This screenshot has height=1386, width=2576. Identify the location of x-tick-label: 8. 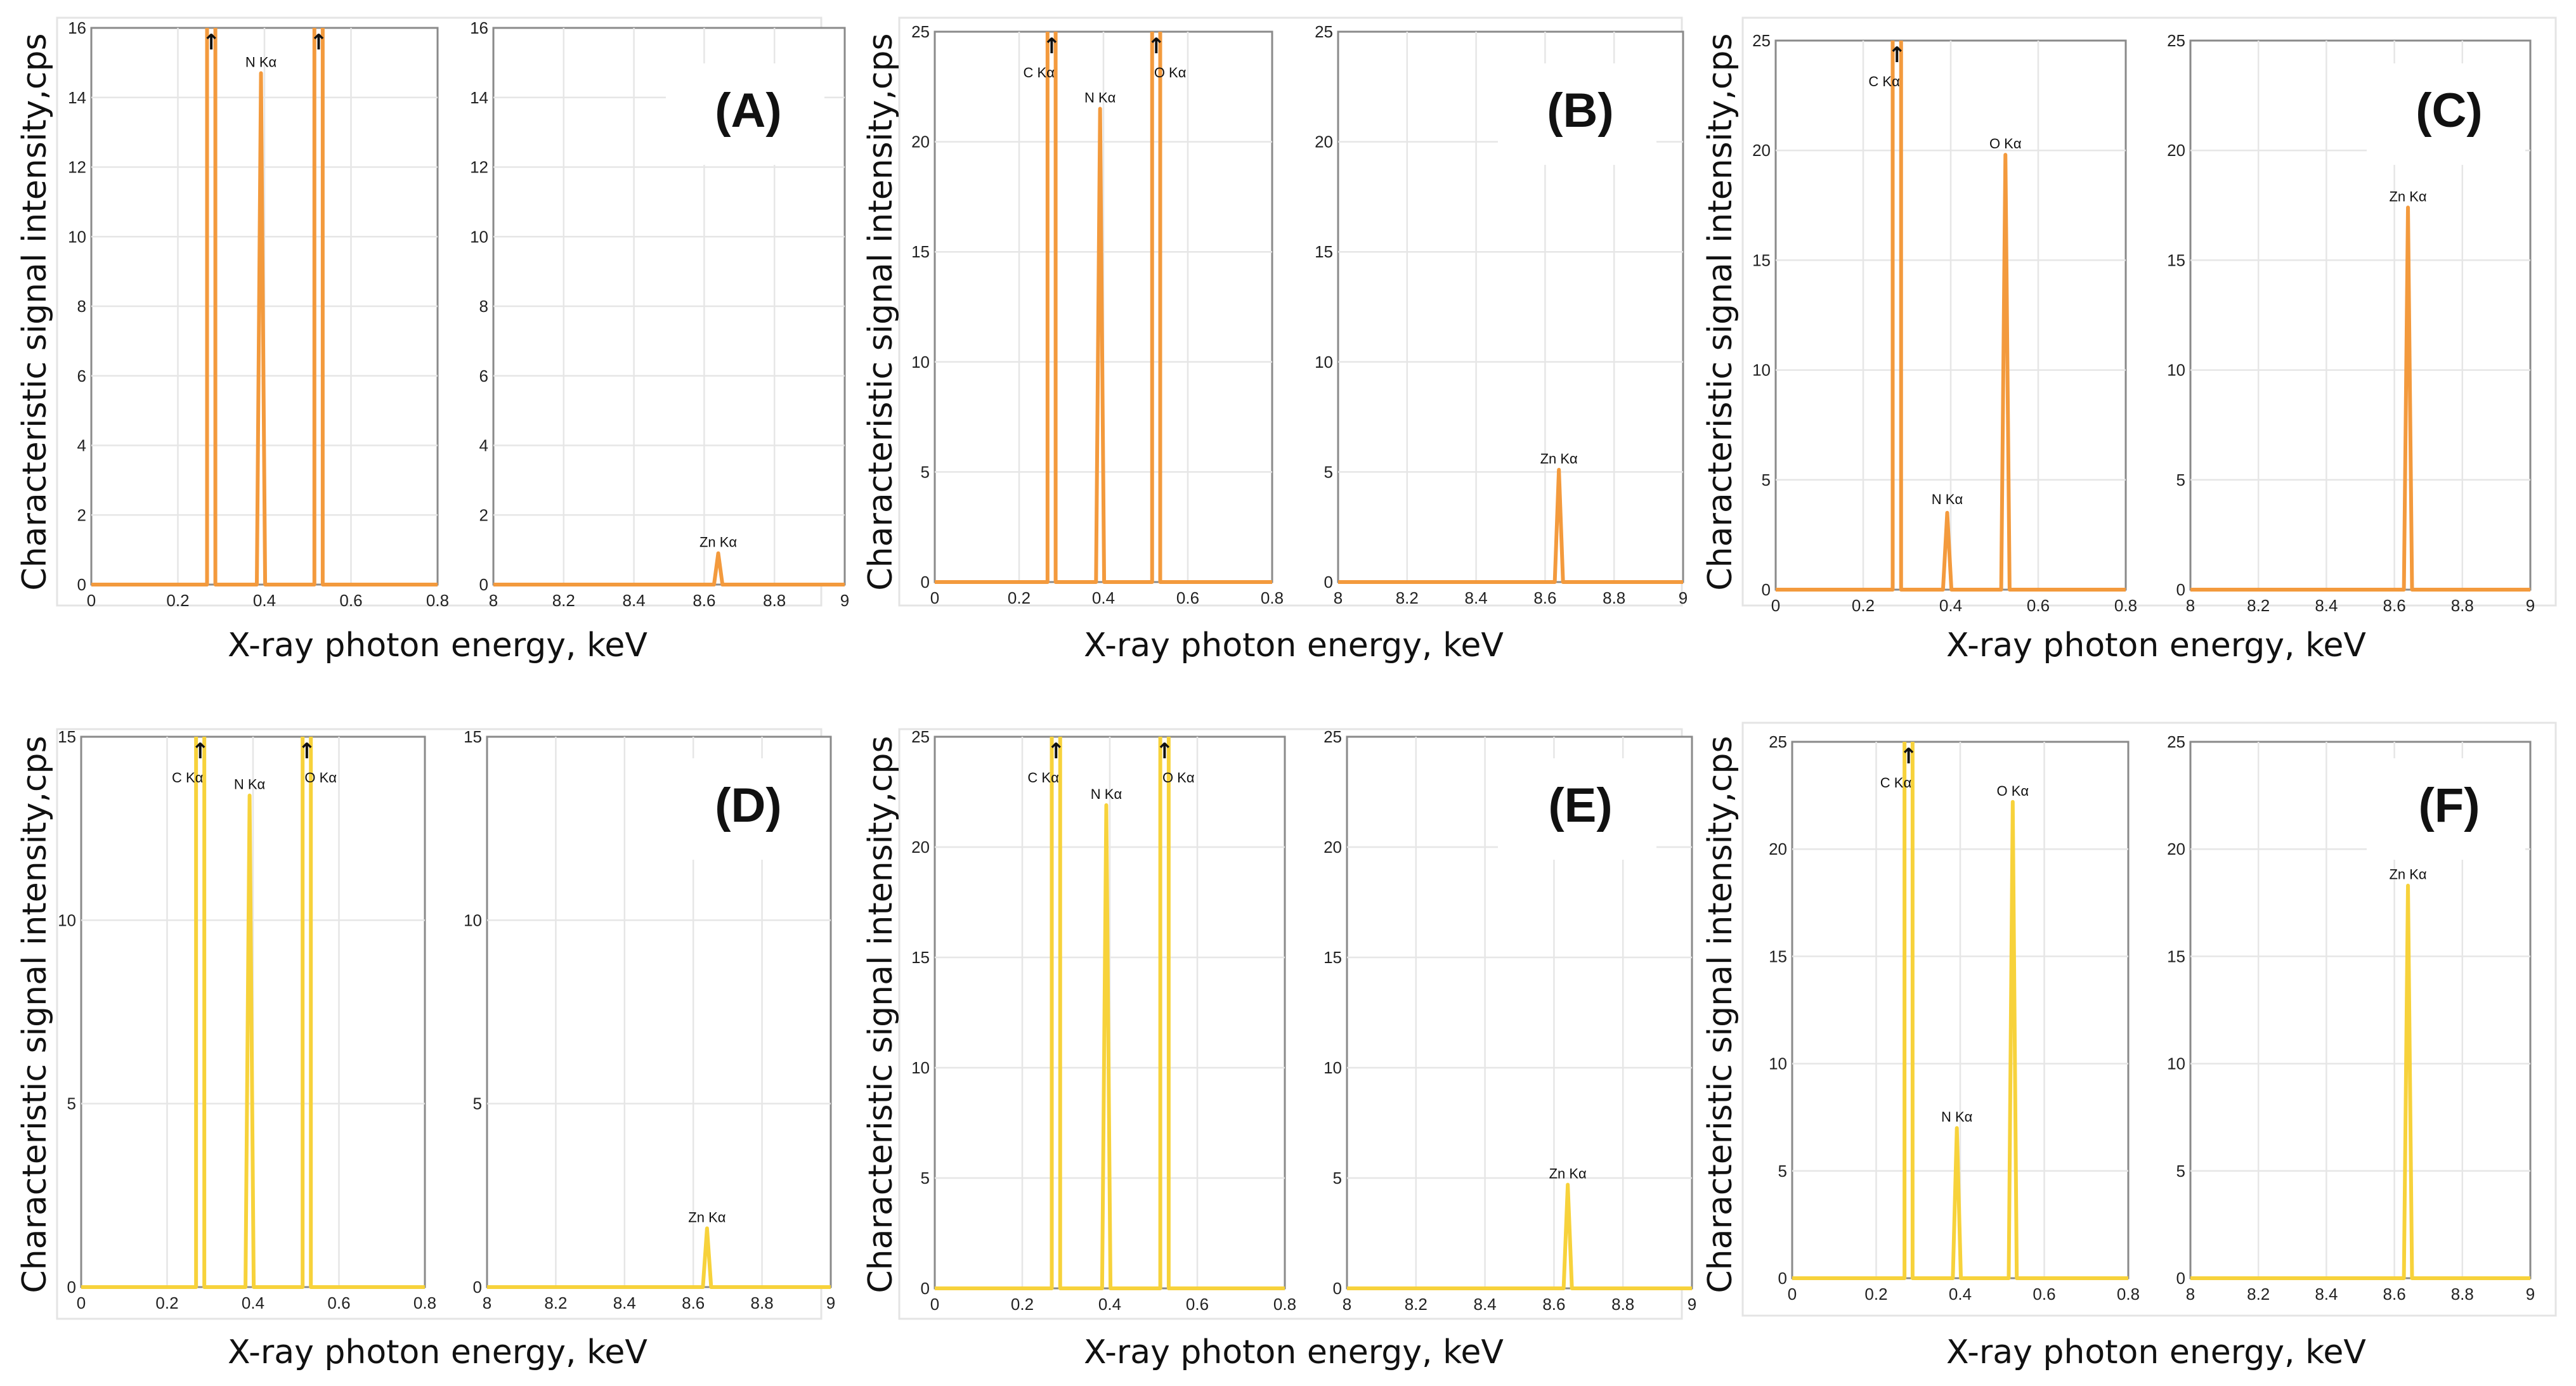
(1339, 597).